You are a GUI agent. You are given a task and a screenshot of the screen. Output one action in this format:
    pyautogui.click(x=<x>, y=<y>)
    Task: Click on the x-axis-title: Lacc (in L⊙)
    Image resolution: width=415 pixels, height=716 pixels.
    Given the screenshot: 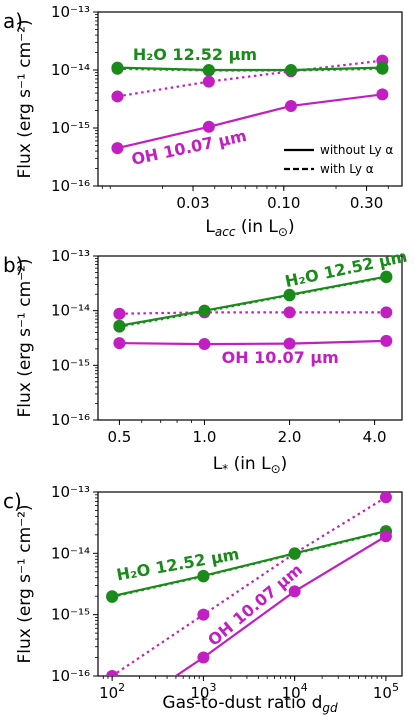 What is the action you would take?
    pyautogui.click(x=249, y=228)
    